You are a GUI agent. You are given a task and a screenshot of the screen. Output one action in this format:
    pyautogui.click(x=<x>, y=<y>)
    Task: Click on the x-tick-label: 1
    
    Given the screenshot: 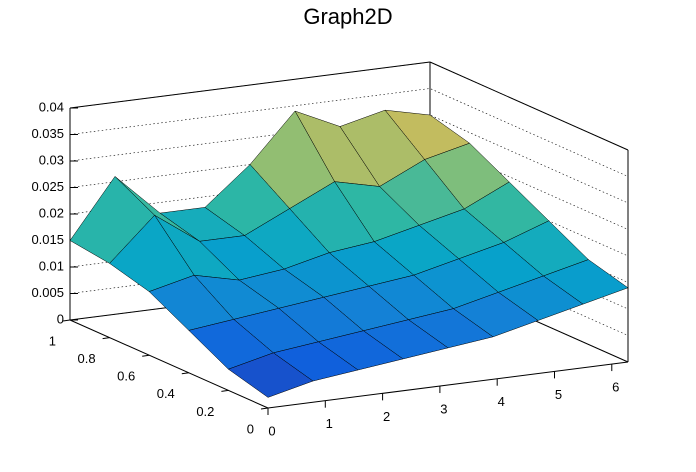 What is the action you would take?
    pyautogui.click(x=329, y=423)
    